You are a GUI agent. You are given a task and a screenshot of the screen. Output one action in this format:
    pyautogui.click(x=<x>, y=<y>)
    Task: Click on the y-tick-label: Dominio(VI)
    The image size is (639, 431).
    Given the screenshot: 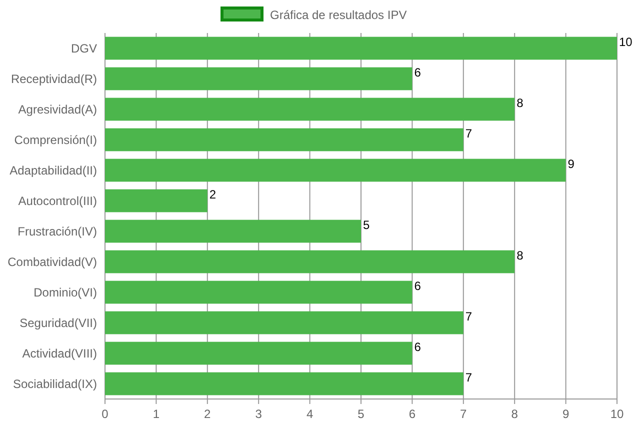 What is the action you would take?
    pyautogui.click(x=65, y=292)
    